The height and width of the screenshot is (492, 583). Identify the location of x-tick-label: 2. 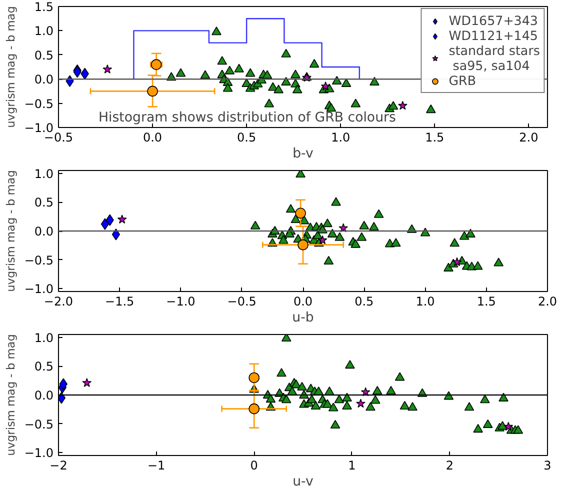
(450, 465).